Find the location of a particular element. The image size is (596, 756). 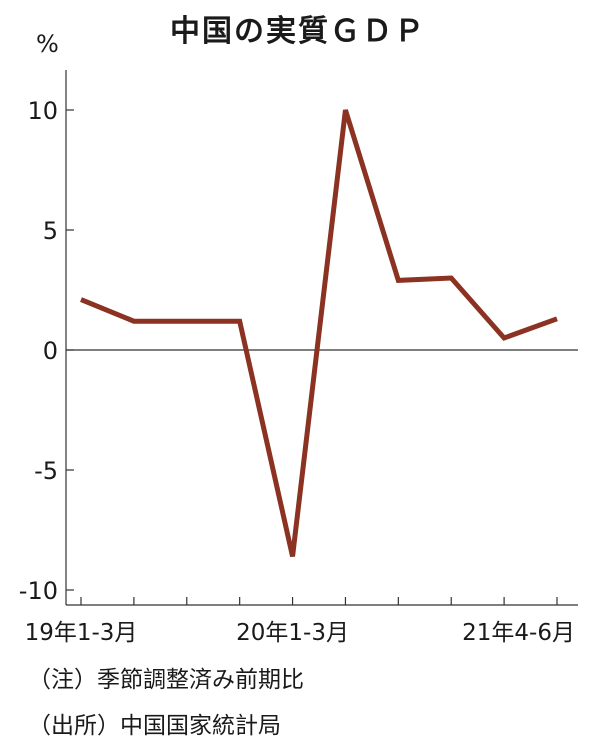

y-axis-unit: % is located at coordinates (47, 44).